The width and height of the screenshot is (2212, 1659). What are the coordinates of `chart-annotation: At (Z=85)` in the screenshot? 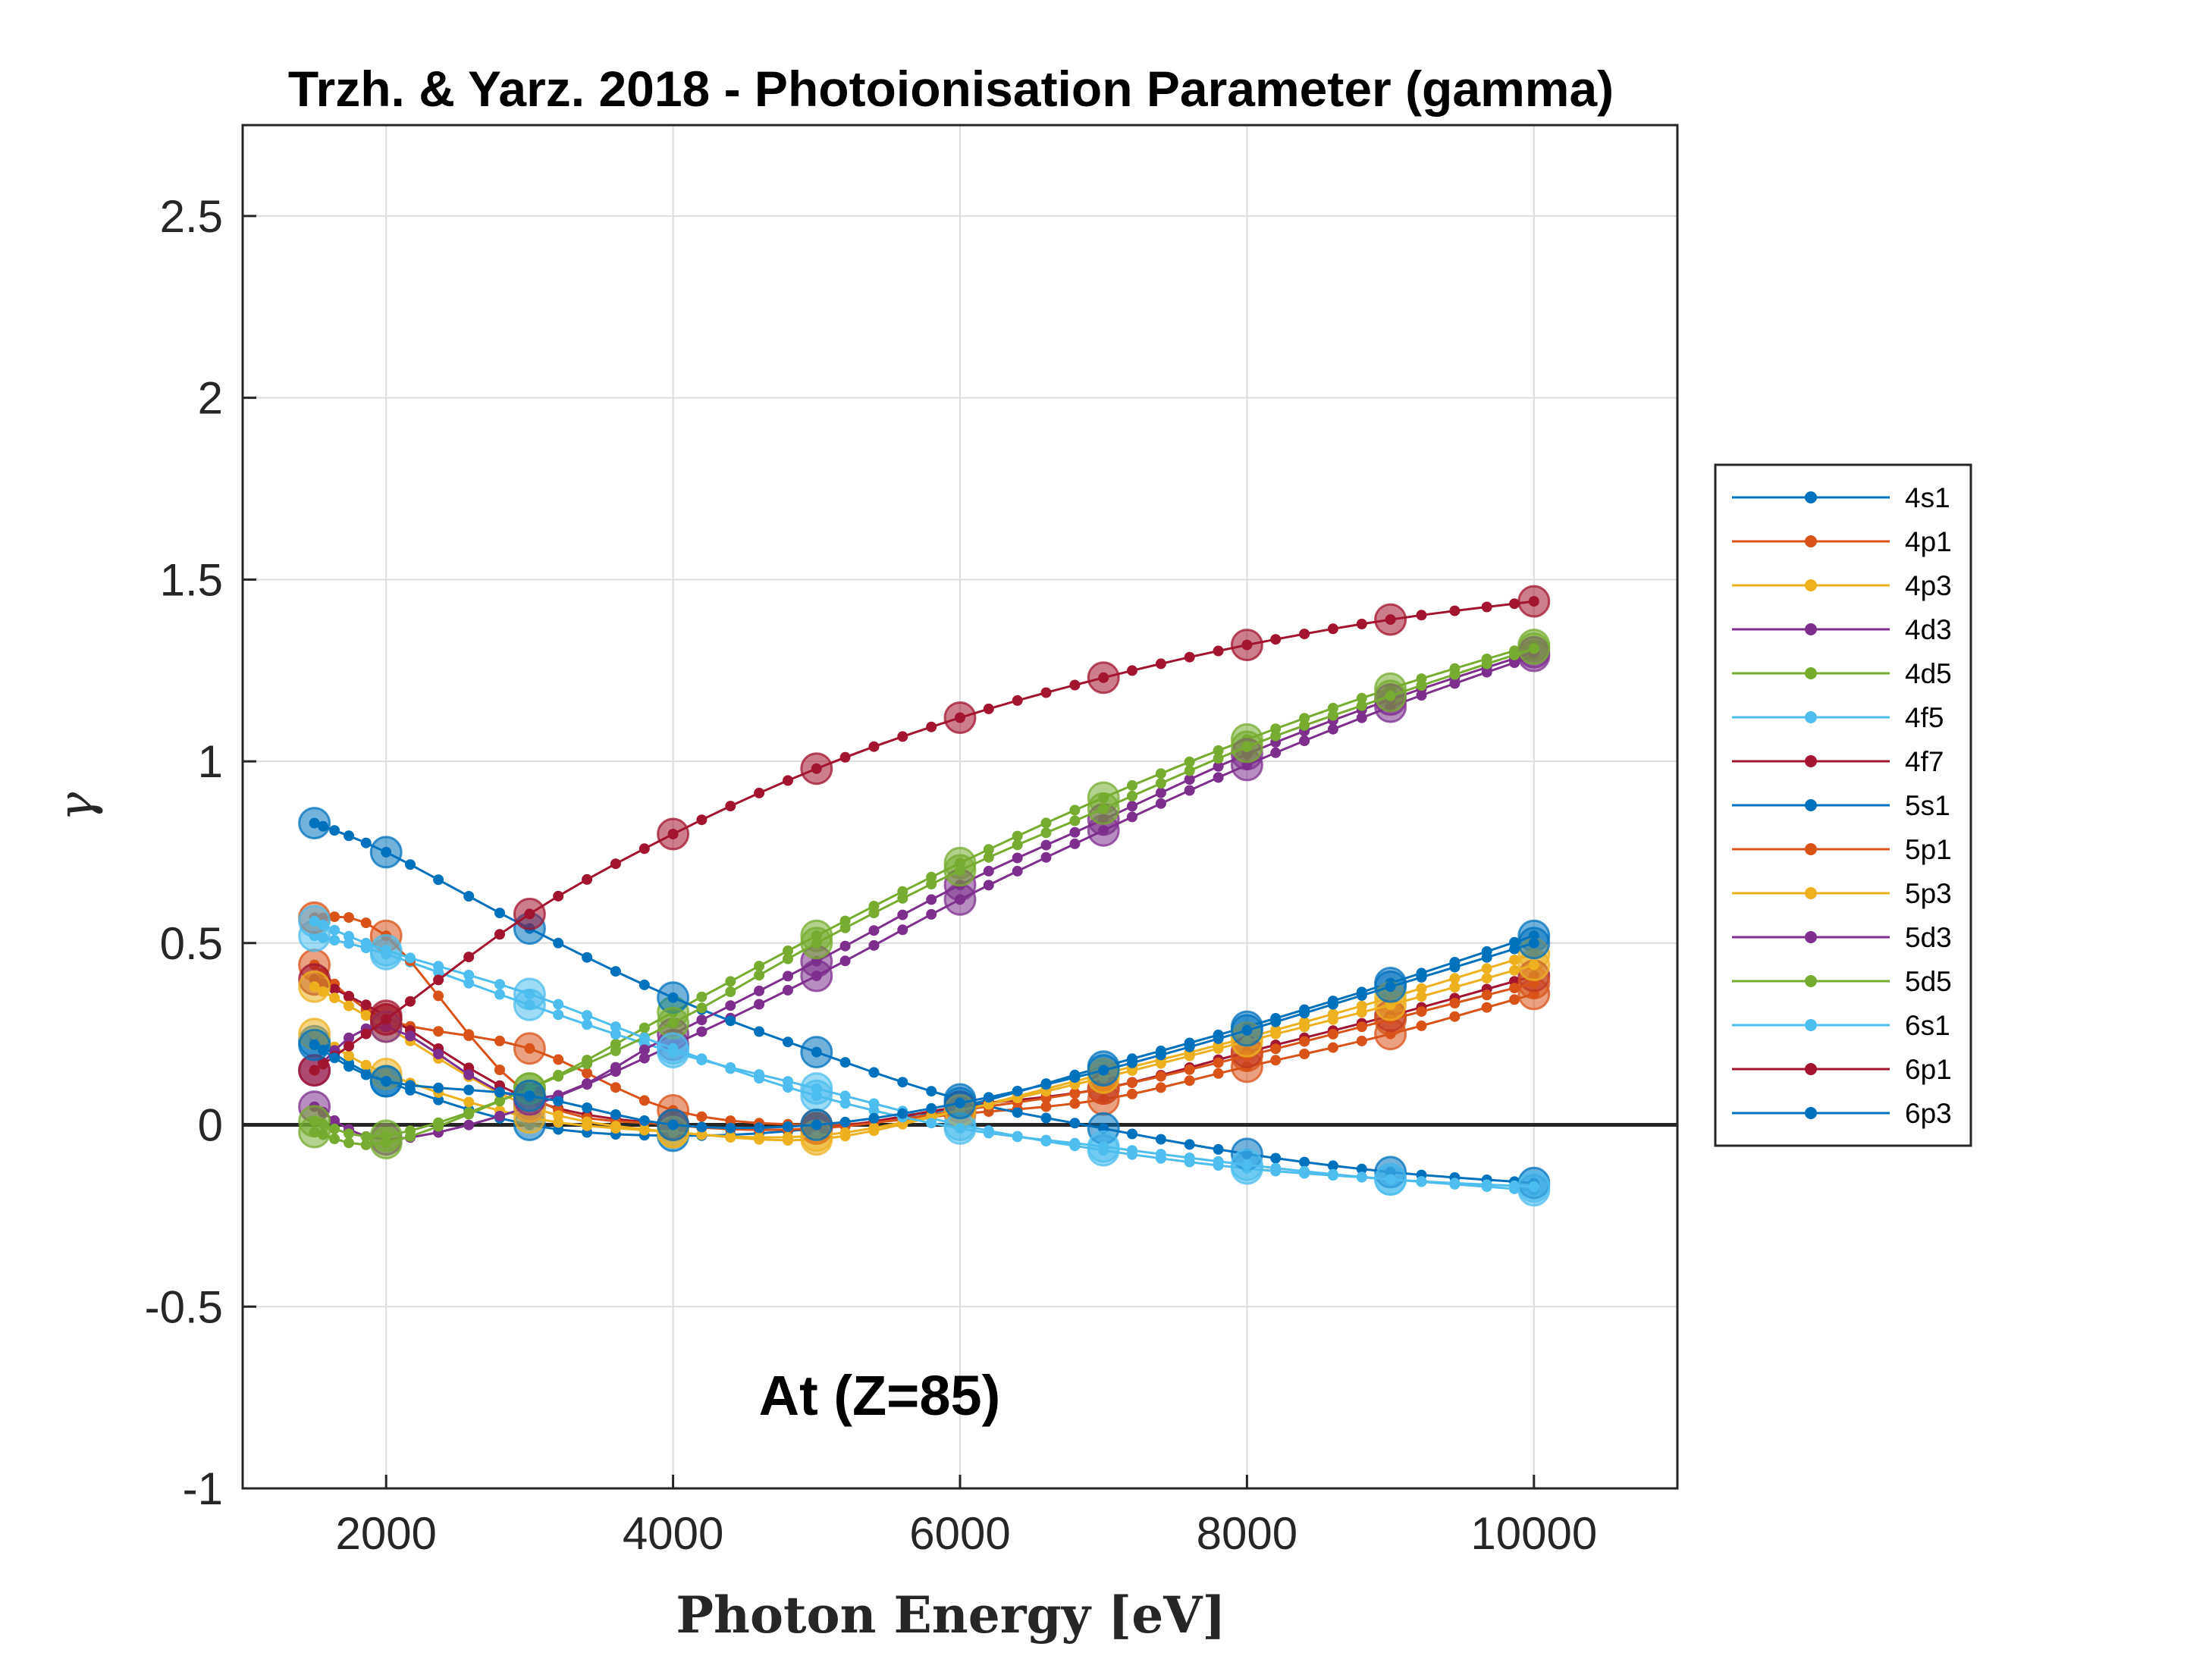 It's located at (880, 1395).